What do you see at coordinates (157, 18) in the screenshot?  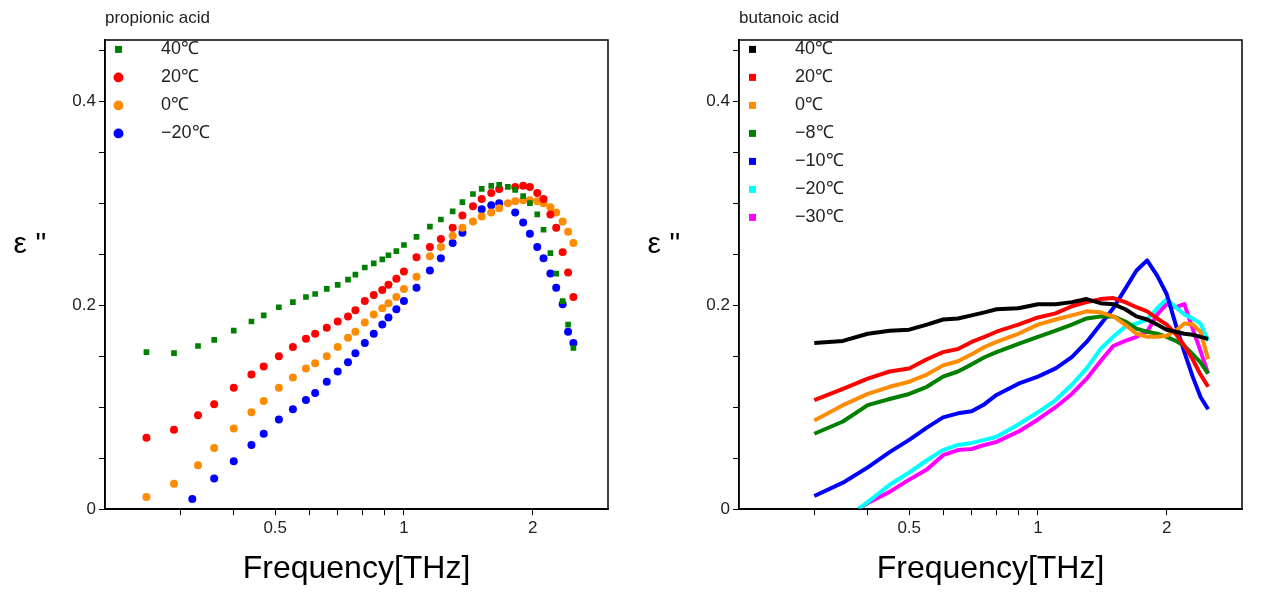 I see `legend-title: propionic acid` at bounding box center [157, 18].